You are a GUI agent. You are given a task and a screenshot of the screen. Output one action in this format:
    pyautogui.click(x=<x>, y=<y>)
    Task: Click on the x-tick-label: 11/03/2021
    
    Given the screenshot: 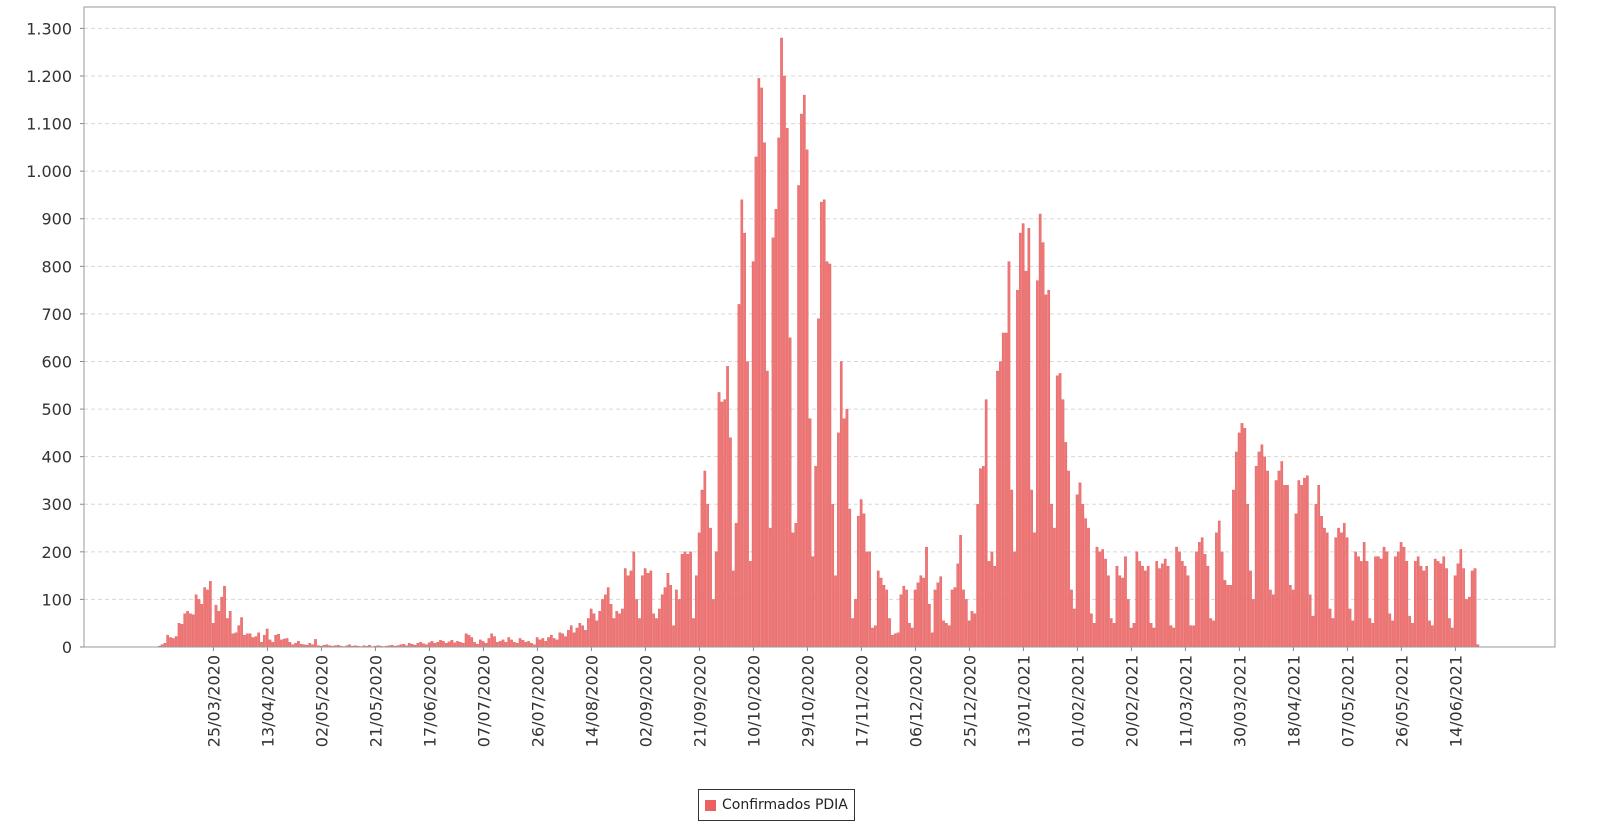 What is the action you would take?
    pyautogui.click(x=1185, y=701)
    